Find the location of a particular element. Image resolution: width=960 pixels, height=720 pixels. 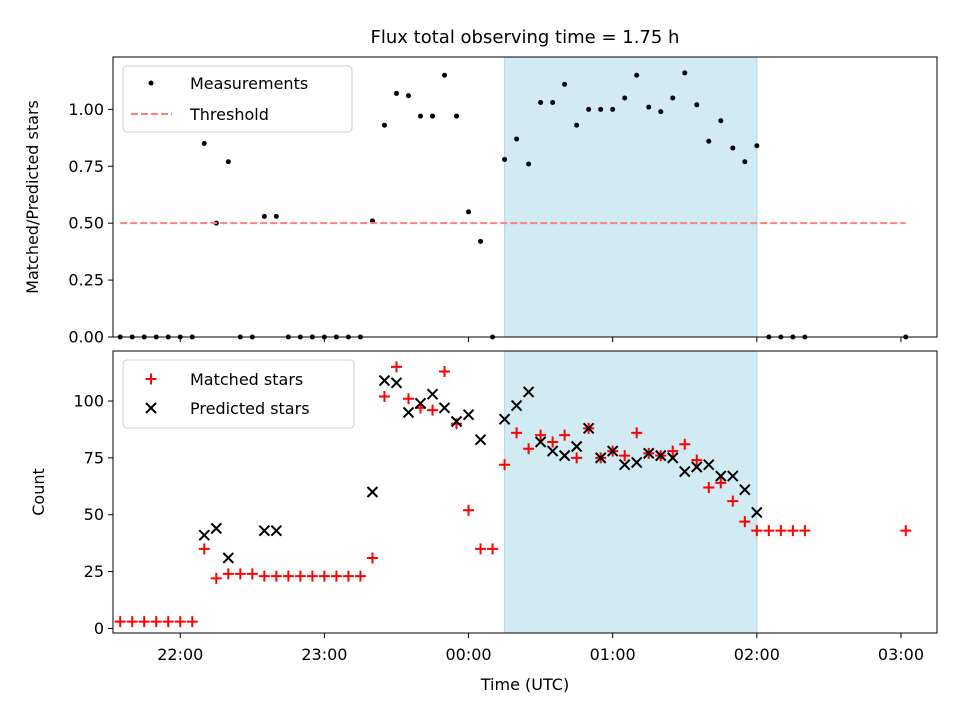

predicted-legend-marker is located at coordinates (151, 408).